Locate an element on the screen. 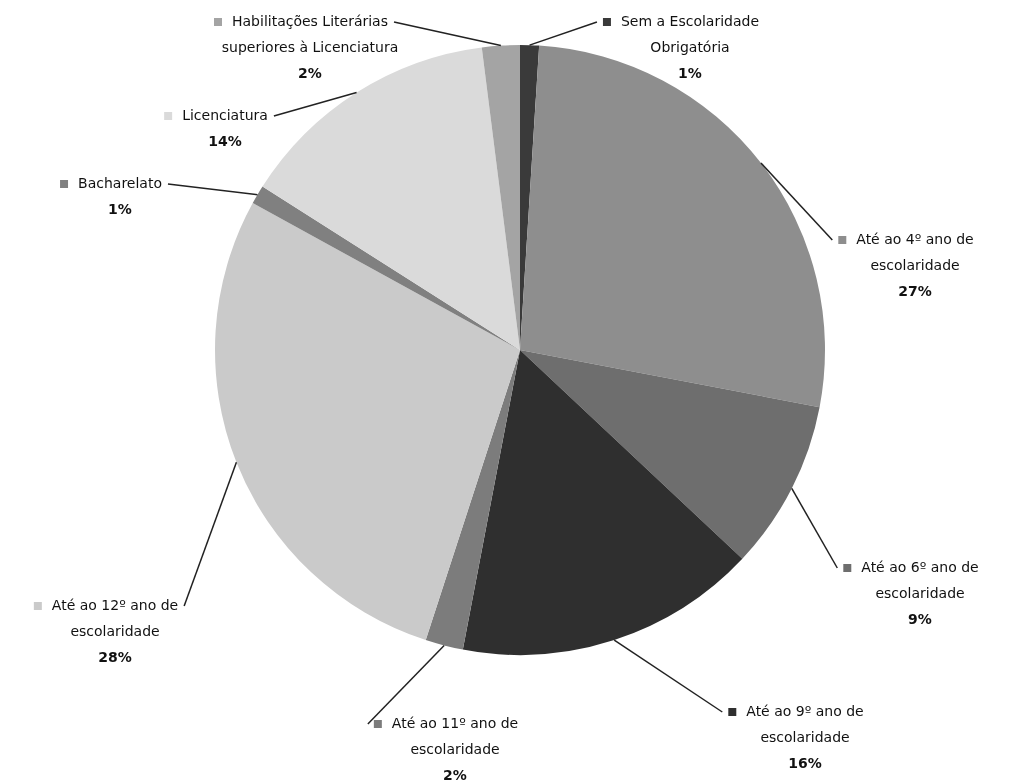 This screenshot has width=1025, height=782. data-label: 28% is located at coordinates (115, 656).